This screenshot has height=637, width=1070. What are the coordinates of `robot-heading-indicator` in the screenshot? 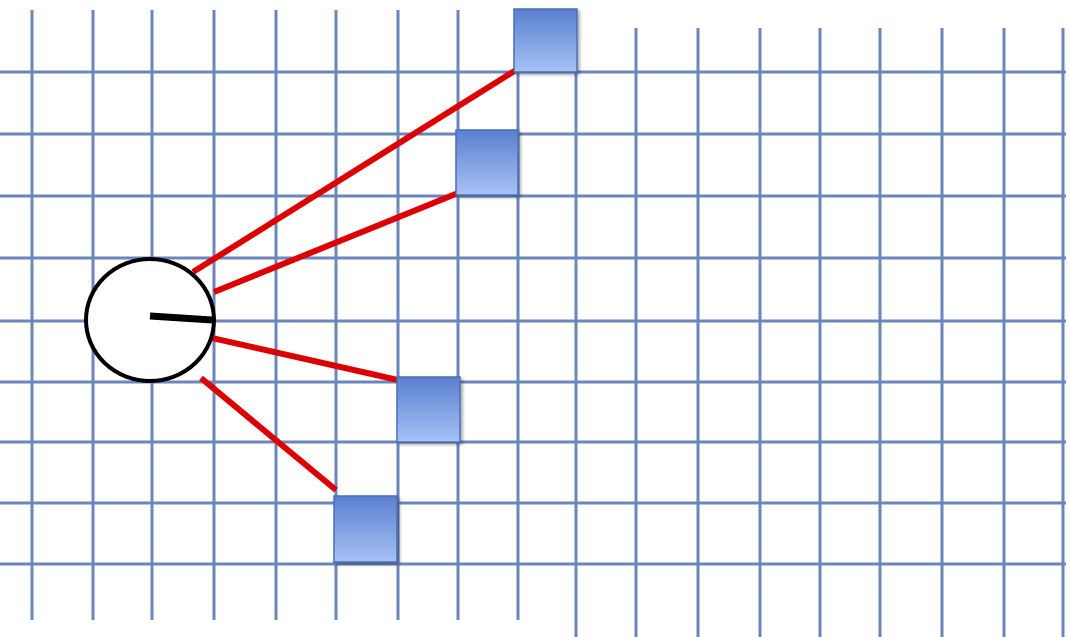 It's located at (181, 318).